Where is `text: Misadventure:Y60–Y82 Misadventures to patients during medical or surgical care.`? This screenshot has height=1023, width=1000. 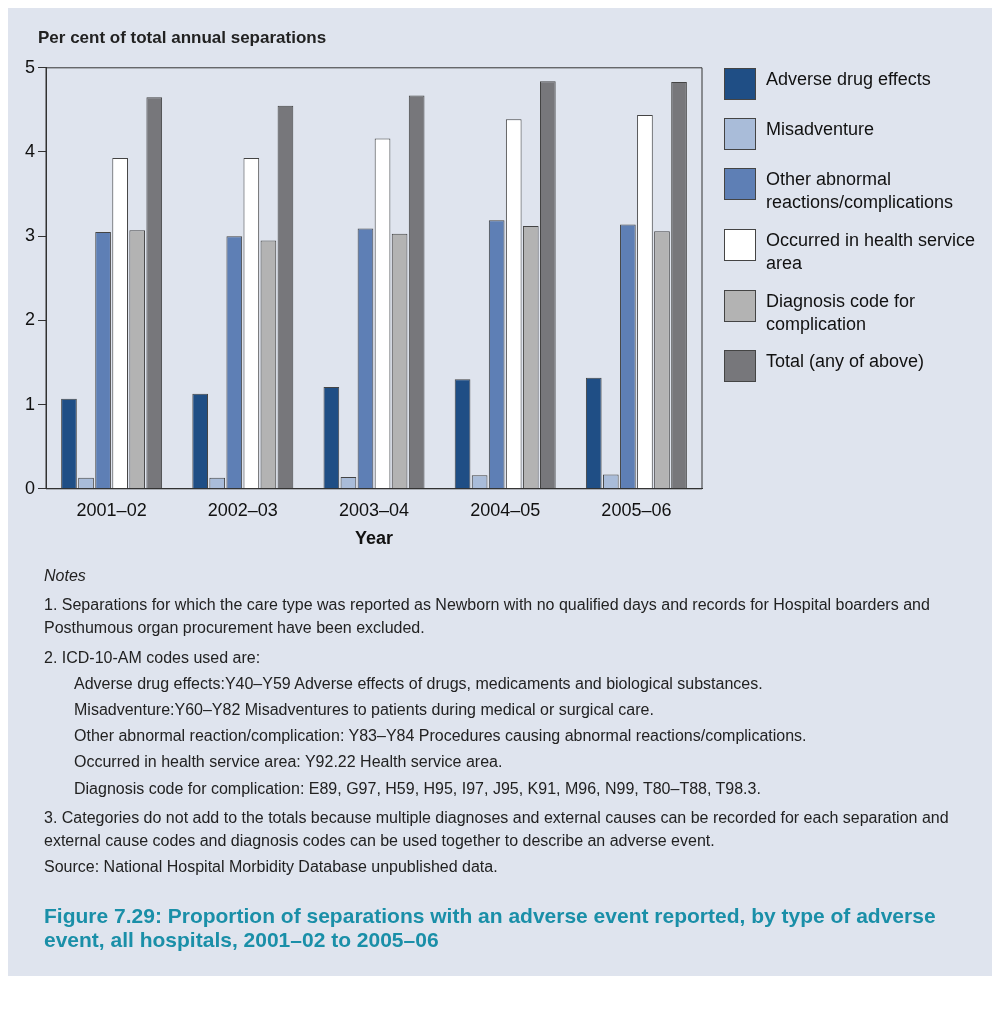
text: Misadventure:Y60–Y82 Misadventures to patients during medical or surgical care. is located at coordinates (364, 709).